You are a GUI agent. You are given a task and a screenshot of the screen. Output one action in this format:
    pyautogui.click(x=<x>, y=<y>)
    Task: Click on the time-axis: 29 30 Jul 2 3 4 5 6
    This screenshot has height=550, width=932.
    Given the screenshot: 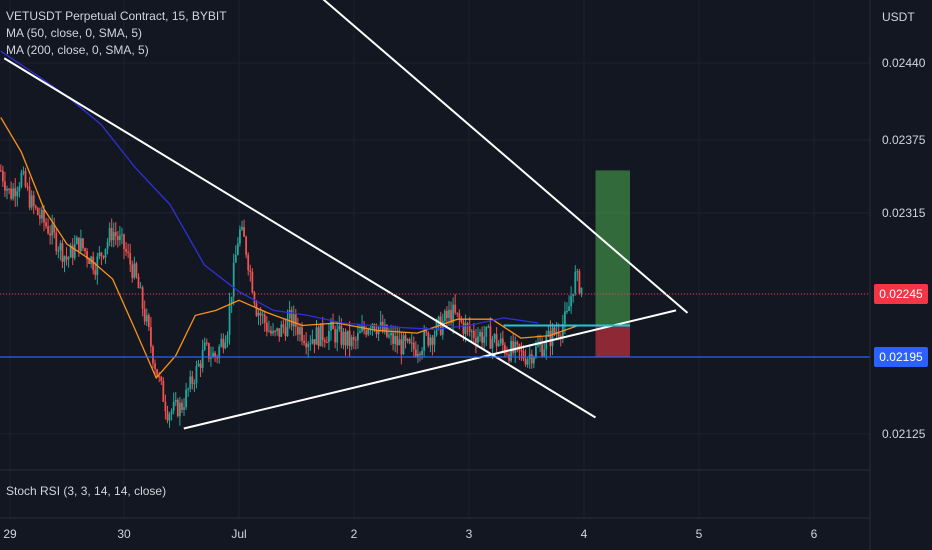 What is the action you would take?
    pyautogui.click(x=410, y=534)
    